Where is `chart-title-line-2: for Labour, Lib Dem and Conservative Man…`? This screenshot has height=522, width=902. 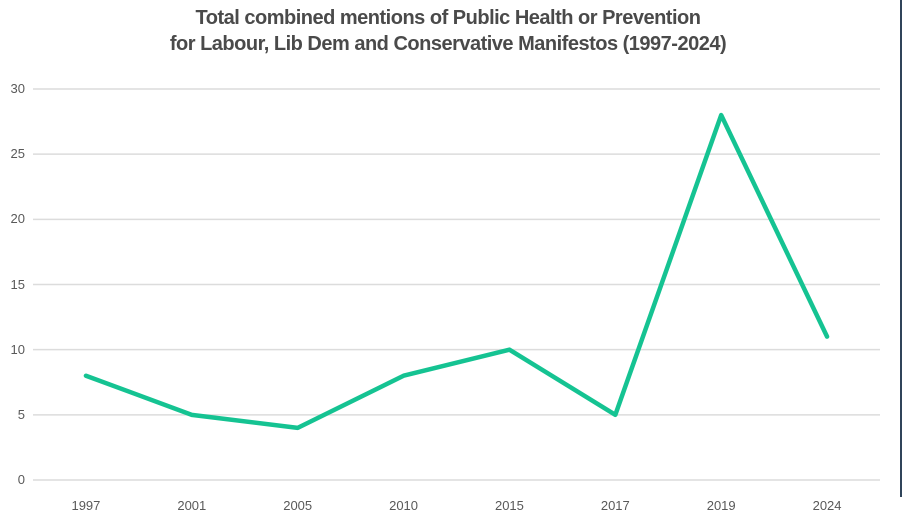
chart-title-line-2: for Labour, Lib Dem and Conservative Man… is located at coordinates (448, 44).